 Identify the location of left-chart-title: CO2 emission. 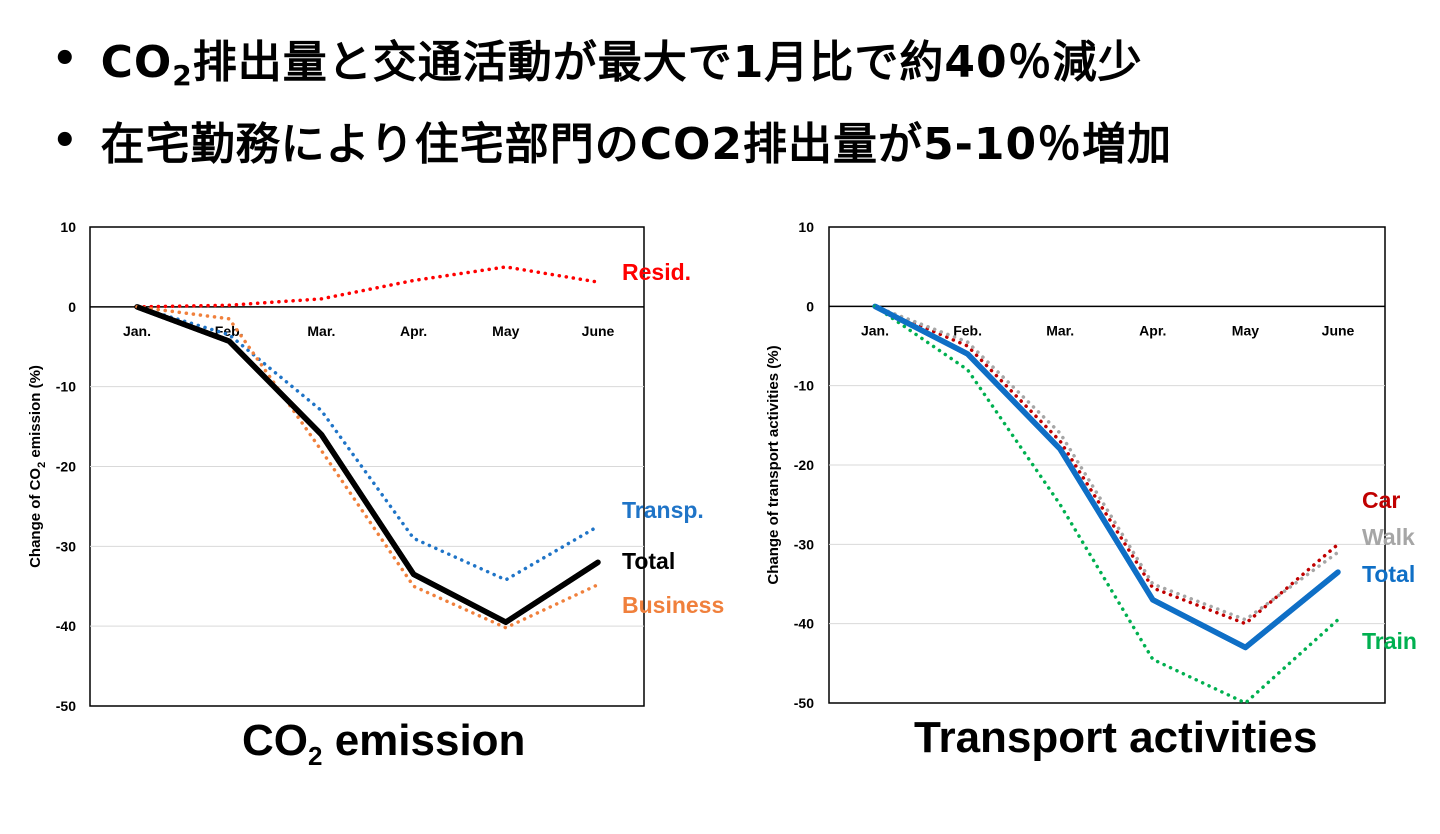
(384, 743).